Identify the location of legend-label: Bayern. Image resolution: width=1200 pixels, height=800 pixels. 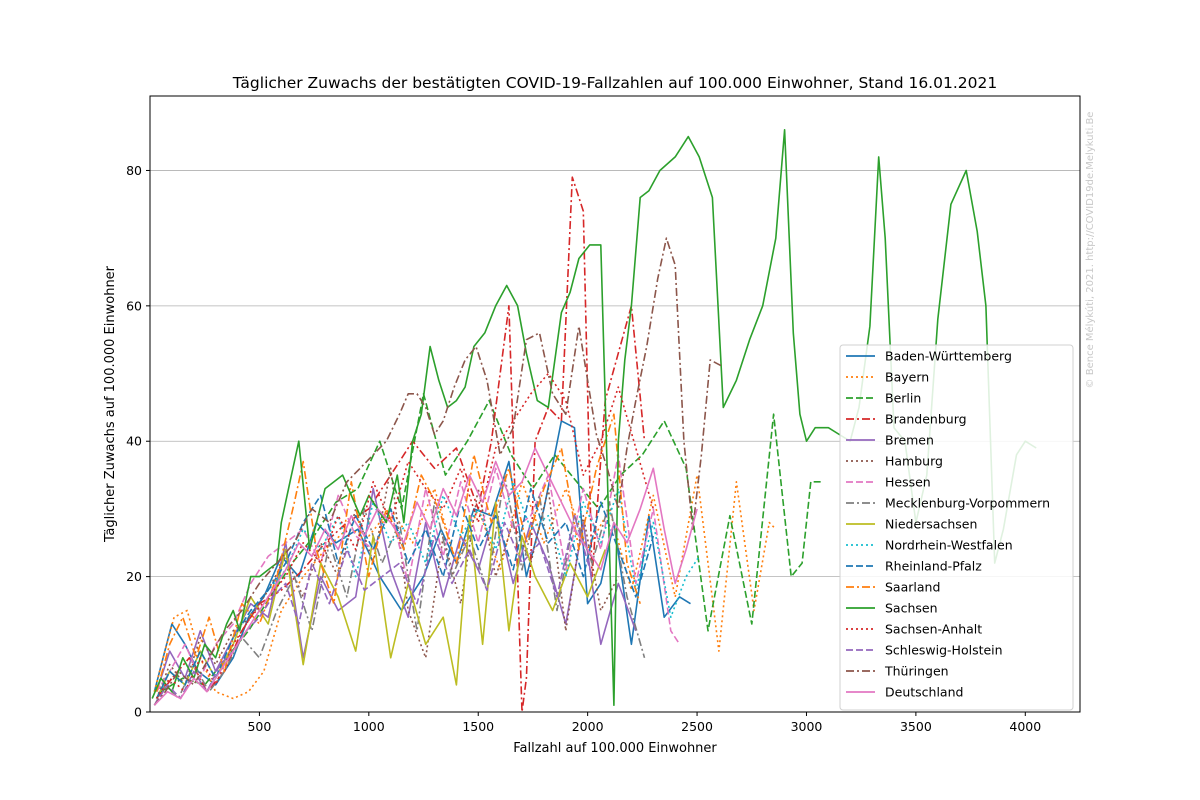
(907, 377).